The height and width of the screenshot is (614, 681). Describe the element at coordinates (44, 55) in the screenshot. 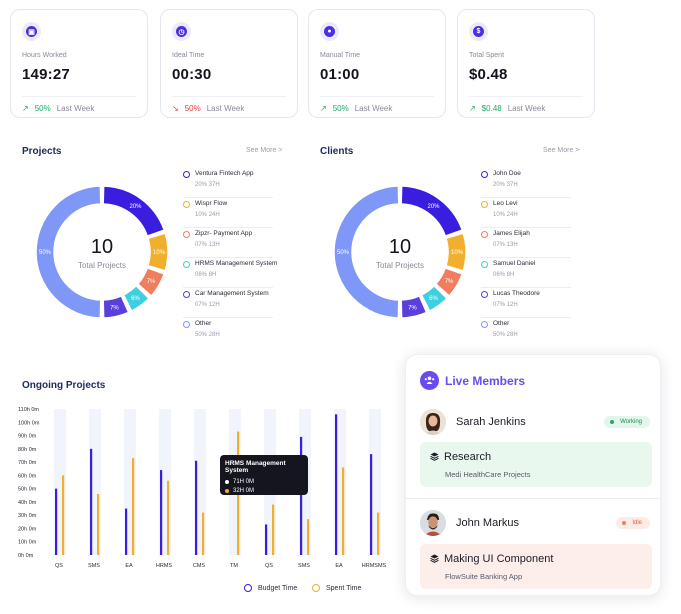

I see `stat-label: Hours Worked` at that location.